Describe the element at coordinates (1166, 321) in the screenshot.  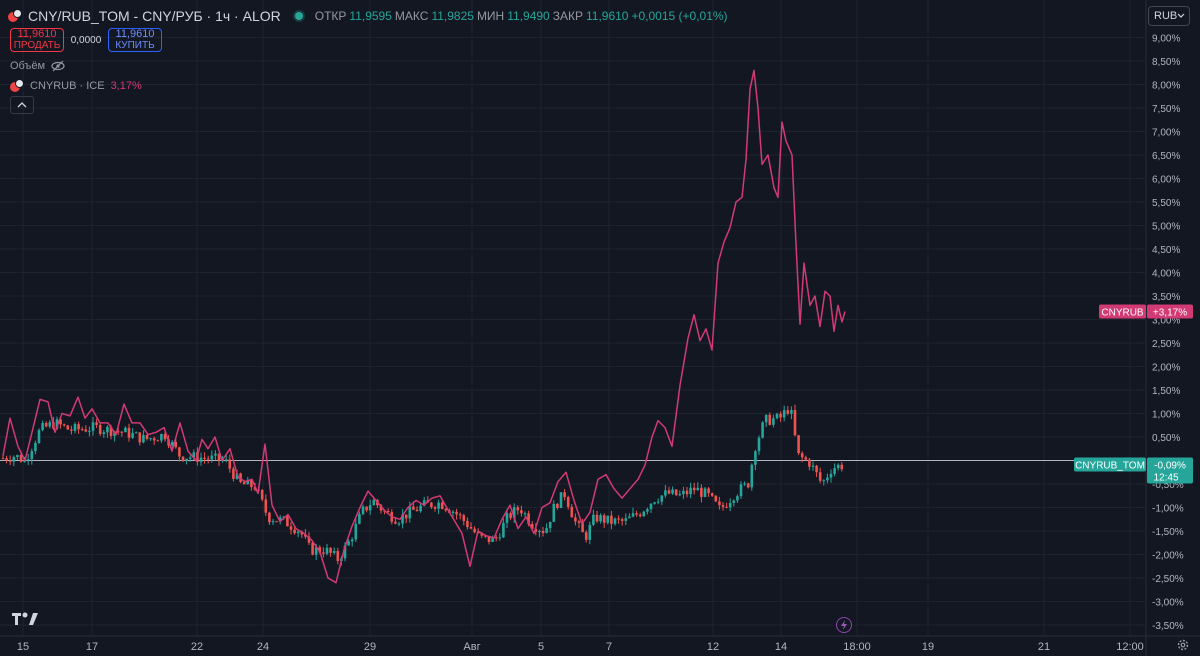
I see `price-tick-label: 3,00%` at that location.